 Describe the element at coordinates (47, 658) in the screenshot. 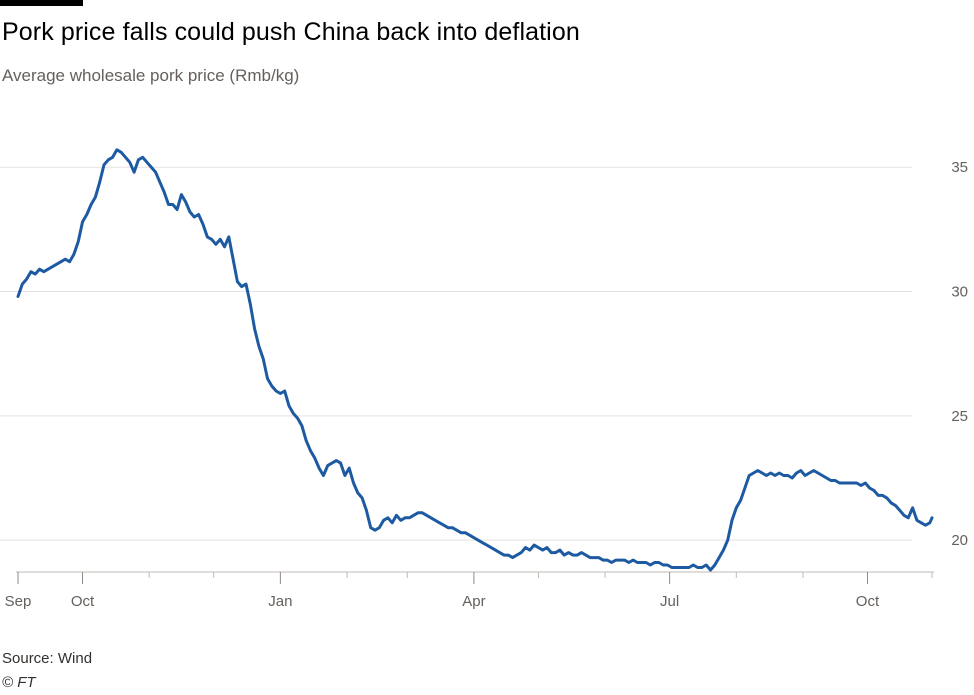

I see `source-note: Source: Wind` at that location.